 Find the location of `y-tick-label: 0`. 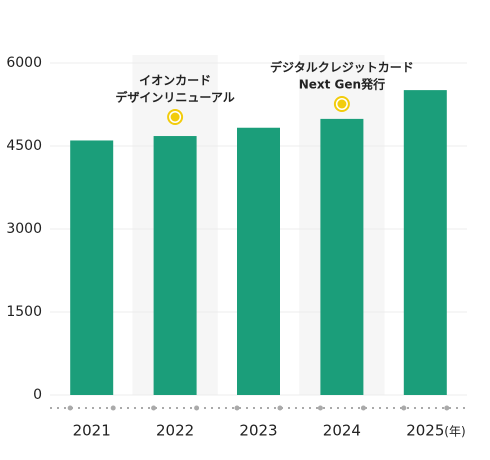

y-tick-label: 0 is located at coordinates (37, 395).